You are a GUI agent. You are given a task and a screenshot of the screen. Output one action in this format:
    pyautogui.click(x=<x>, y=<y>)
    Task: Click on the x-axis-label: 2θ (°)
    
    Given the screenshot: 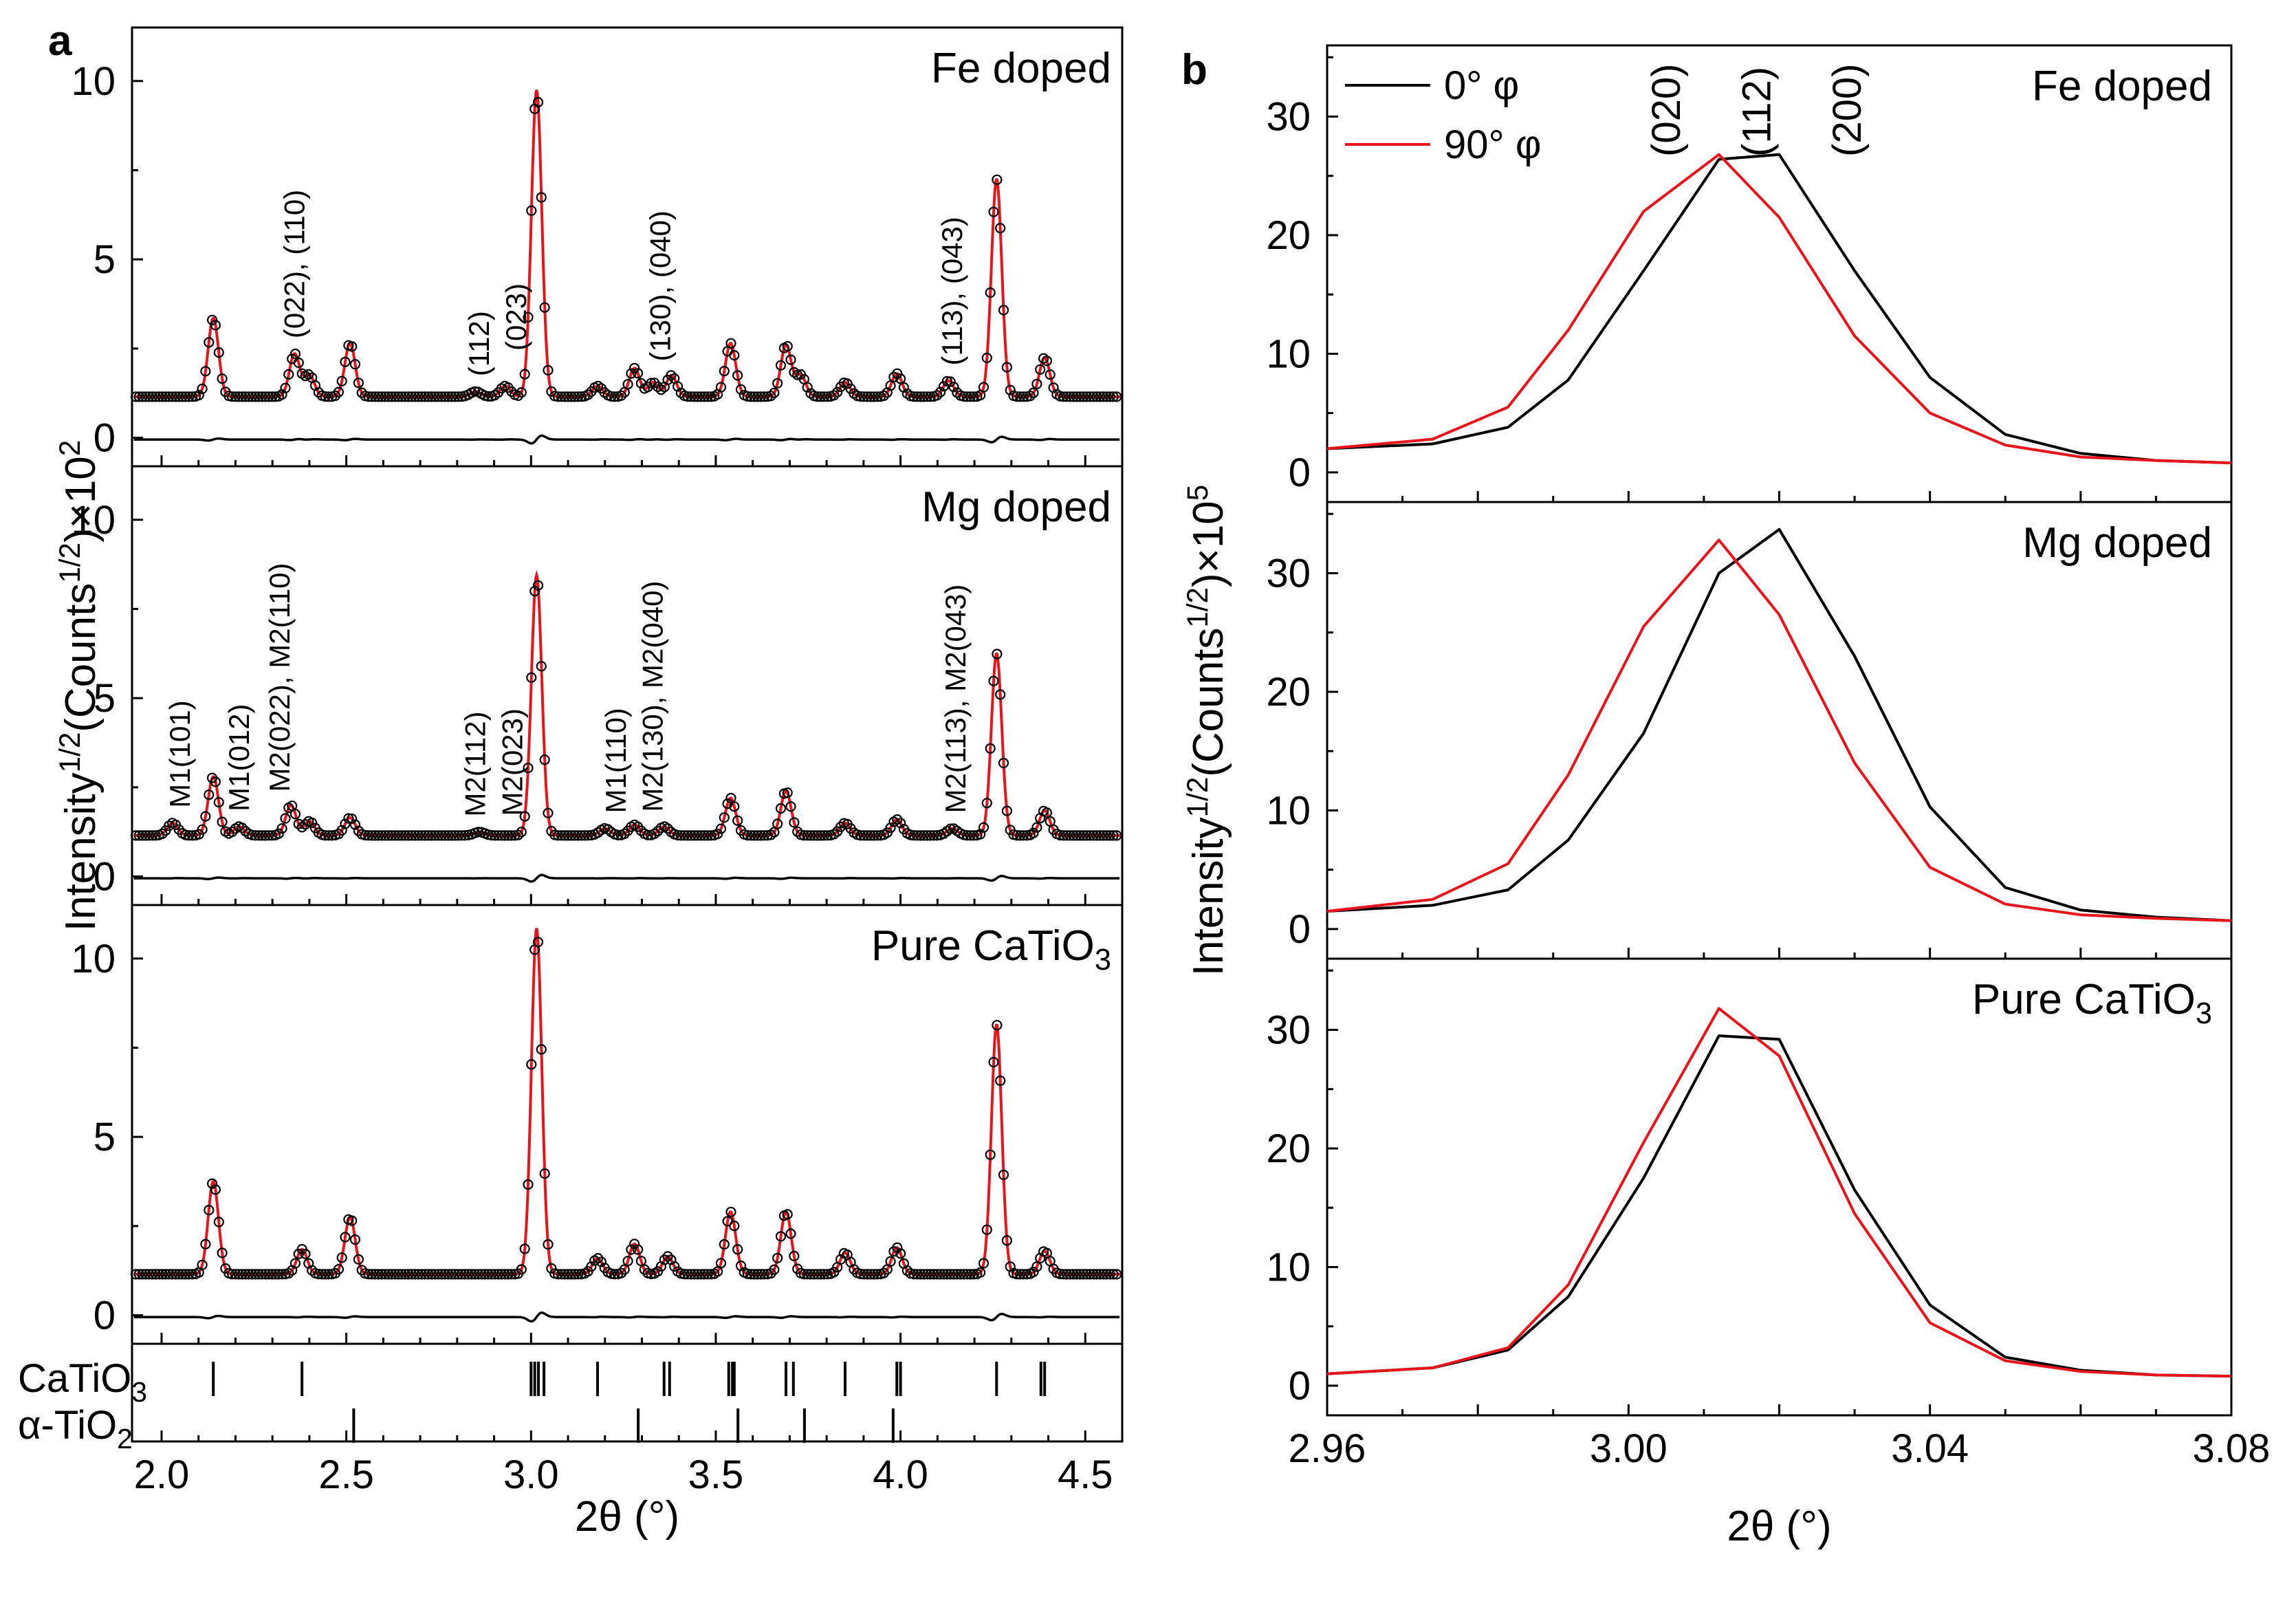 What is the action you would take?
    pyautogui.click(x=1779, y=1527)
    